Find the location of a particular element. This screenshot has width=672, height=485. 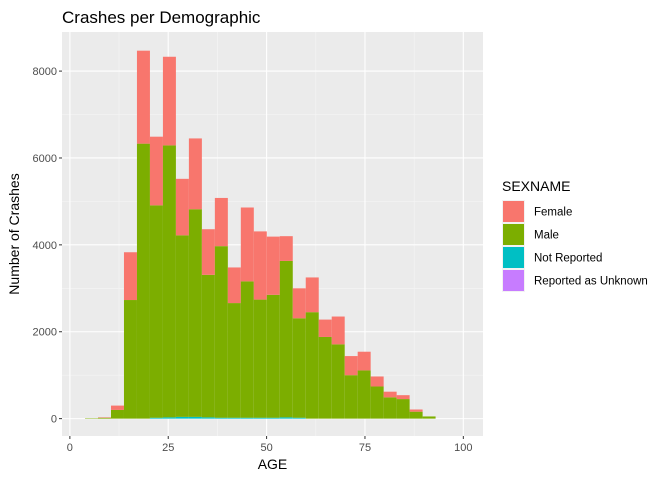

legend-label: Female is located at coordinates (553, 213).